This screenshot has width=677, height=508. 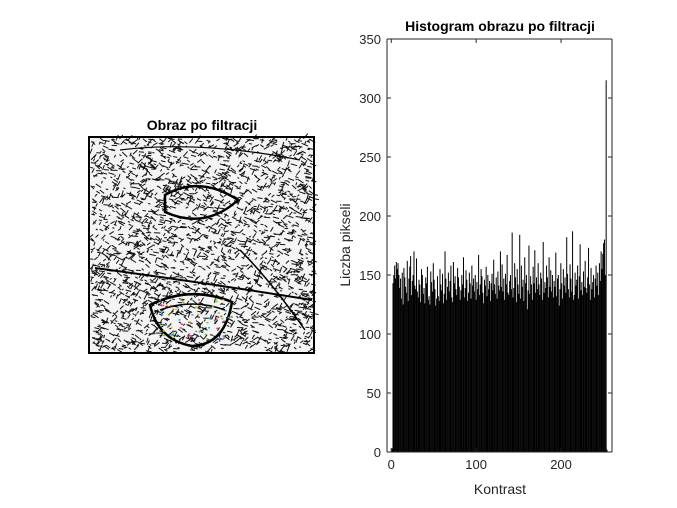 I want to click on y-tick-label: 200, so click(x=370, y=216).